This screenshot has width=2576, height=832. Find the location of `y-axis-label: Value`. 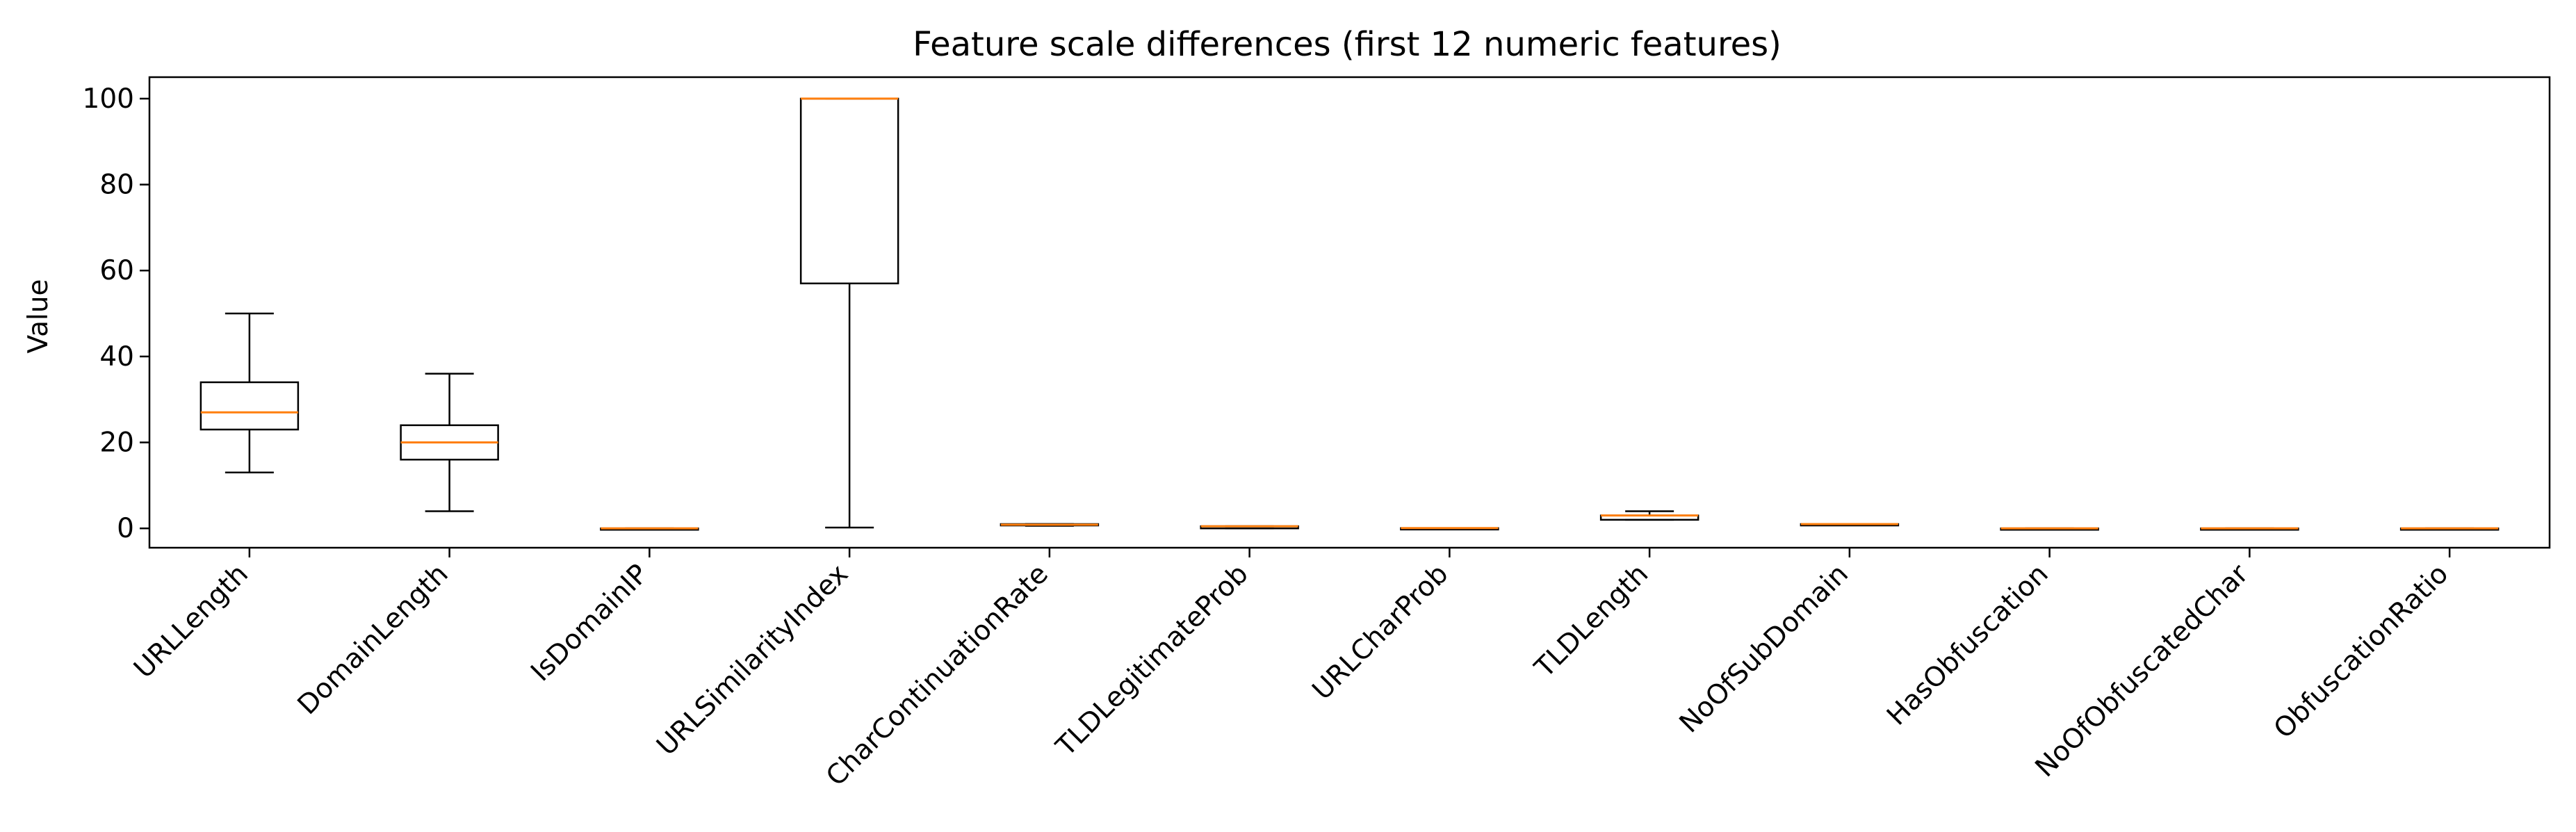

y-axis-label: Value is located at coordinates (38, 316).